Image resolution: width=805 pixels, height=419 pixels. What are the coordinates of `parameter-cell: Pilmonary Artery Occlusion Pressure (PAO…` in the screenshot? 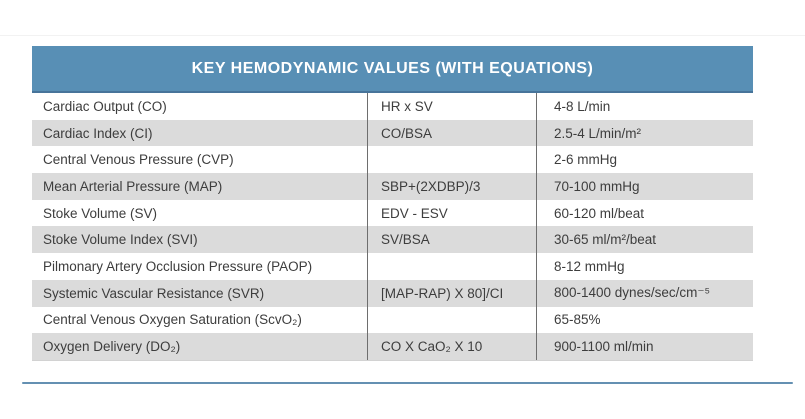 It's located at (178, 266).